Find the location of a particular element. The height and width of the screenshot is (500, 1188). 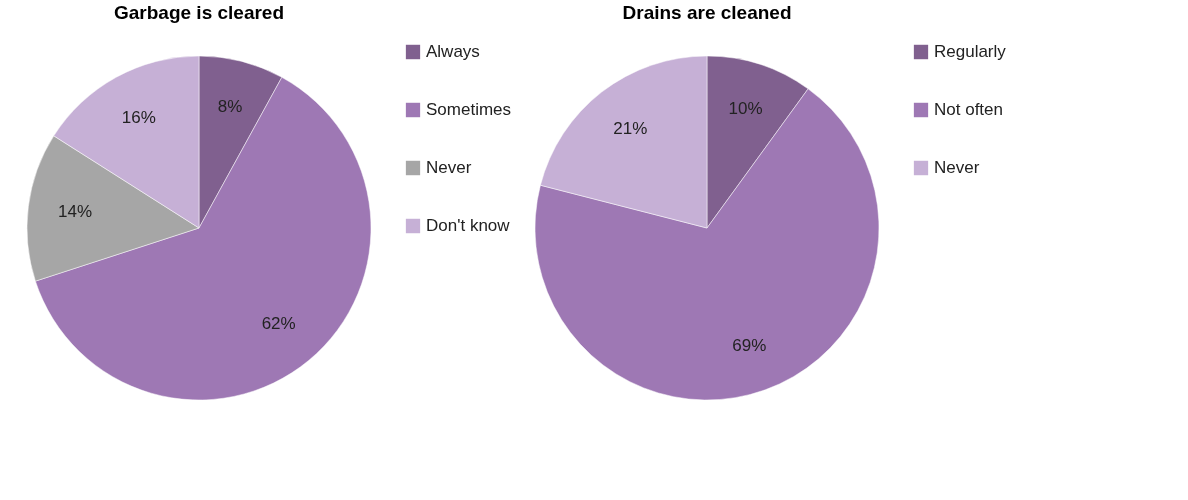

data-label: 62% is located at coordinates (278, 324).